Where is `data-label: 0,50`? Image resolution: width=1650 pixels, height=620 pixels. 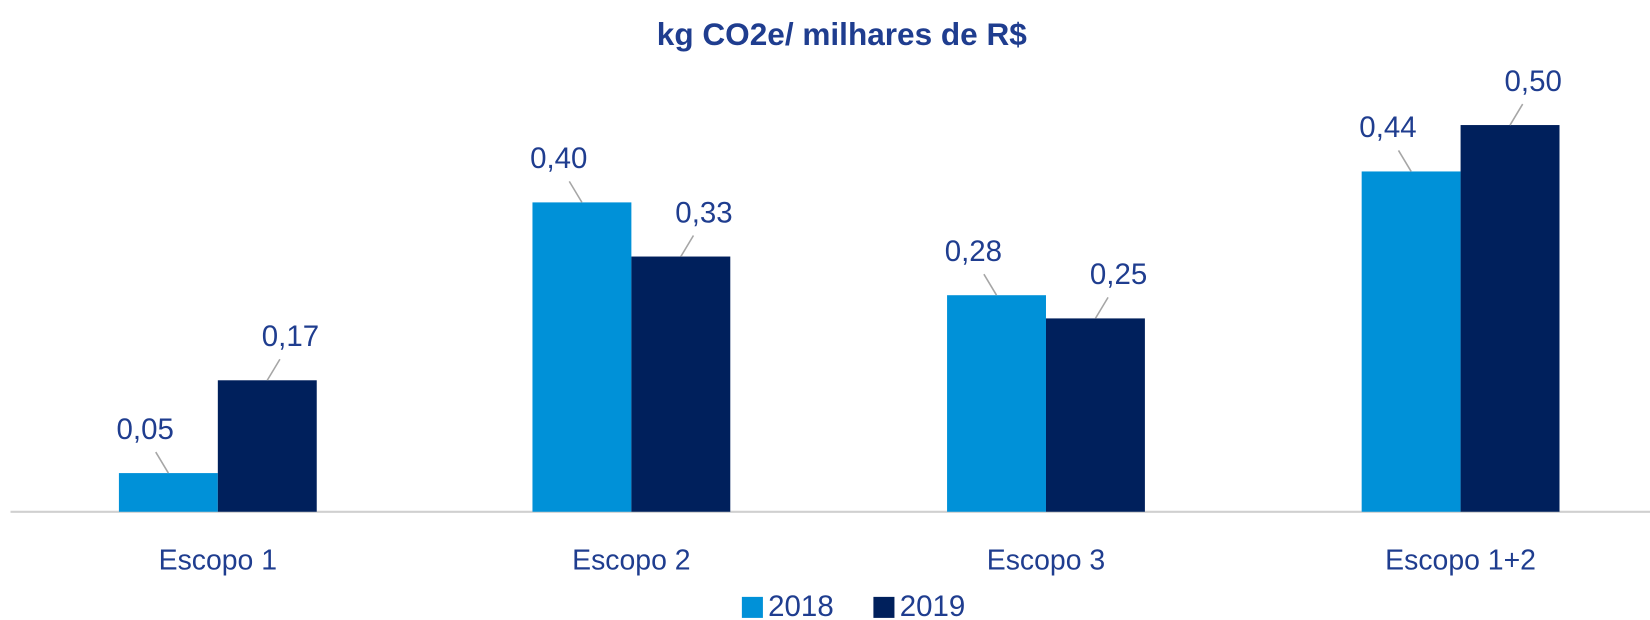
data-label: 0,50 is located at coordinates (1533, 81).